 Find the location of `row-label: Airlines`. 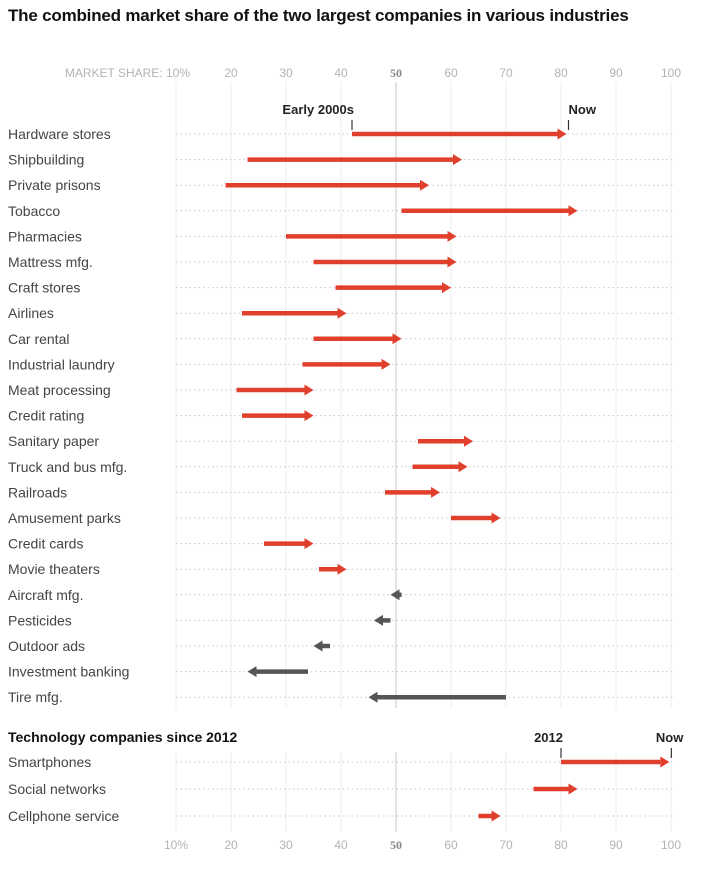

row-label: Airlines is located at coordinates (31, 313).